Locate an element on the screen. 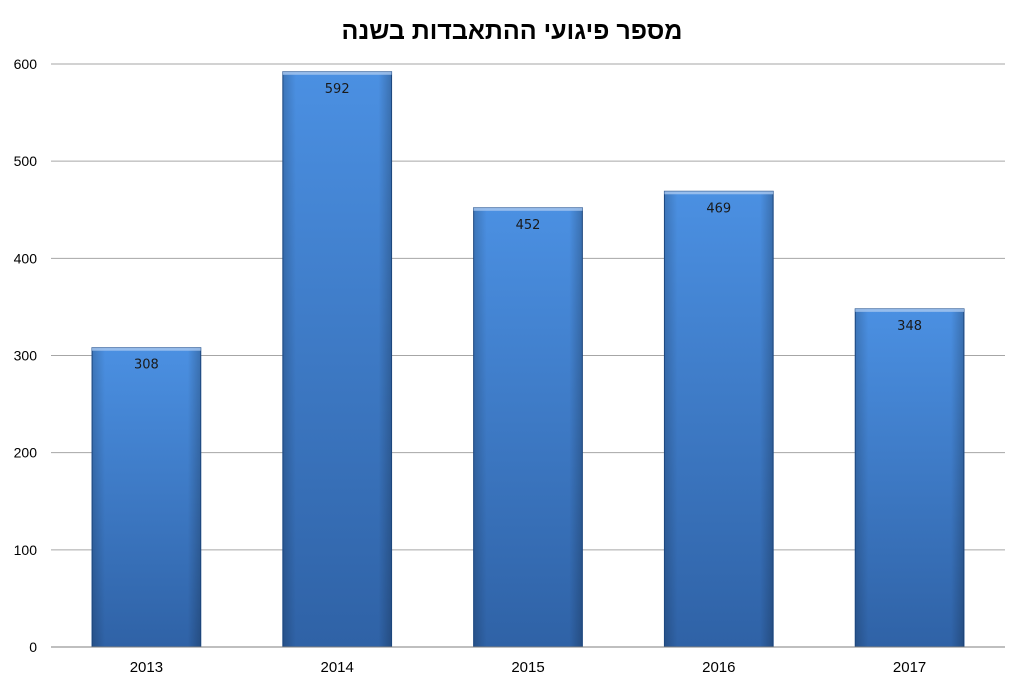 The image size is (1024, 686). x-tick-label: 2013 is located at coordinates (146, 667).